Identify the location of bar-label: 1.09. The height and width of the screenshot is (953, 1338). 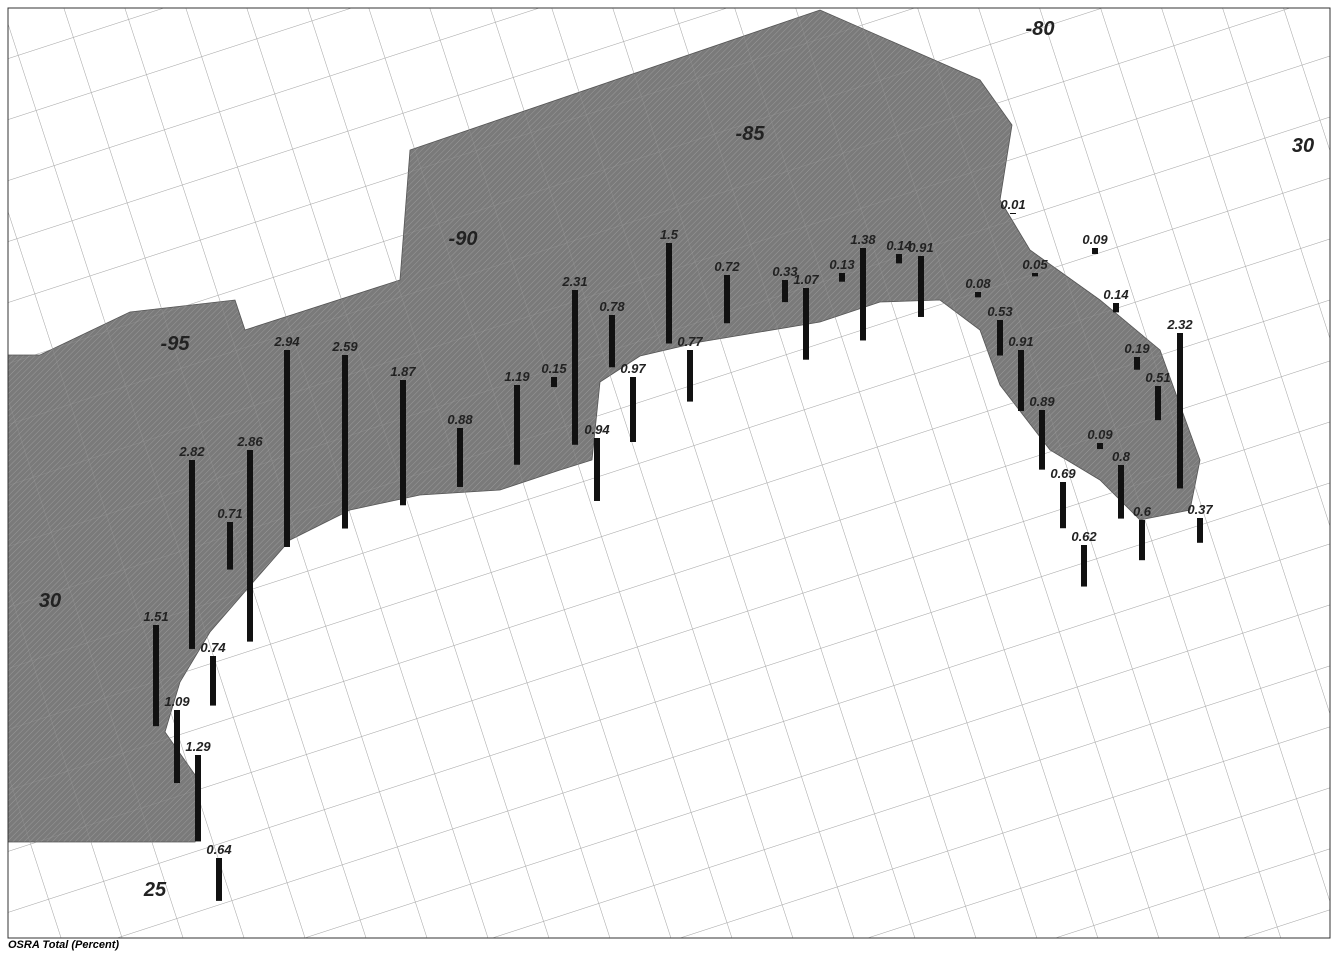
(177, 701).